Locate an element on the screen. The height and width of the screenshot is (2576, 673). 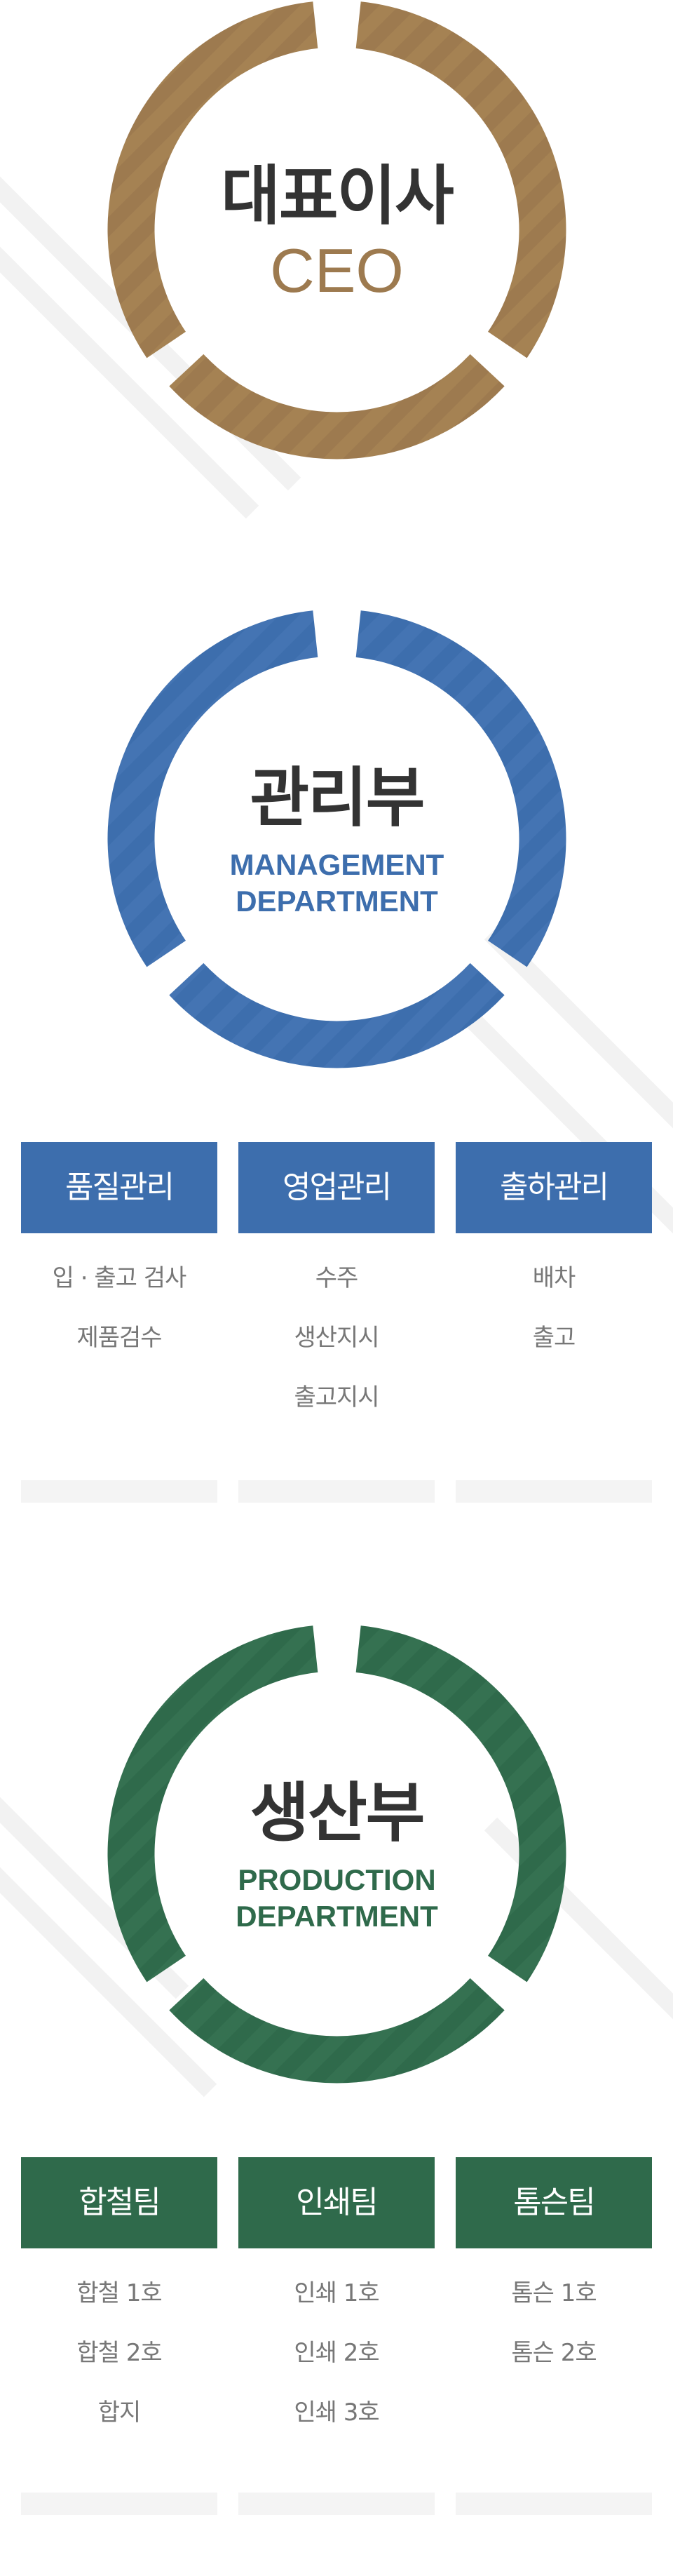
team-duty-item: 출고지시 is located at coordinates (336, 1397).